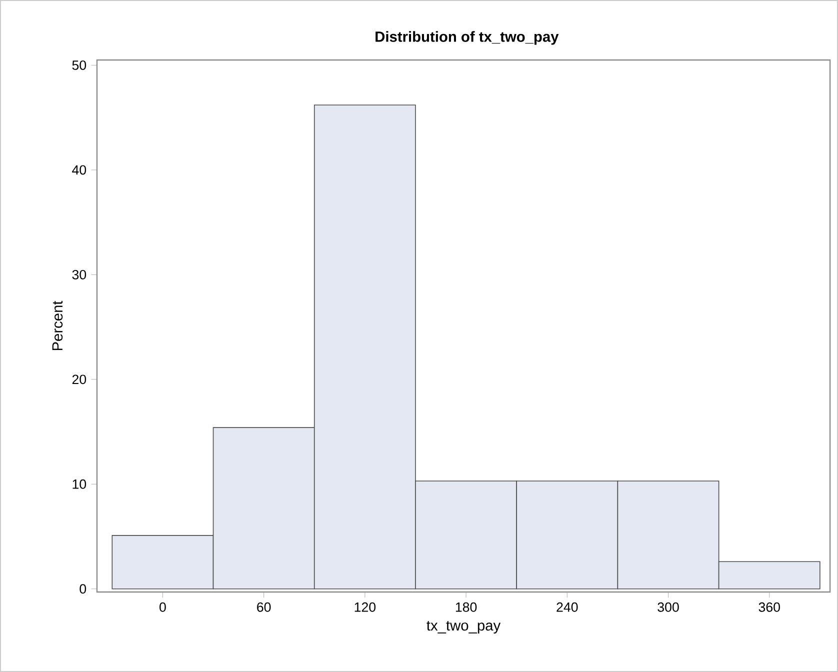 The height and width of the screenshot is (672, 838). Describe the element at coordinates (163, 607) in the screenshot. I see `x-tick-label: 0` at that location.